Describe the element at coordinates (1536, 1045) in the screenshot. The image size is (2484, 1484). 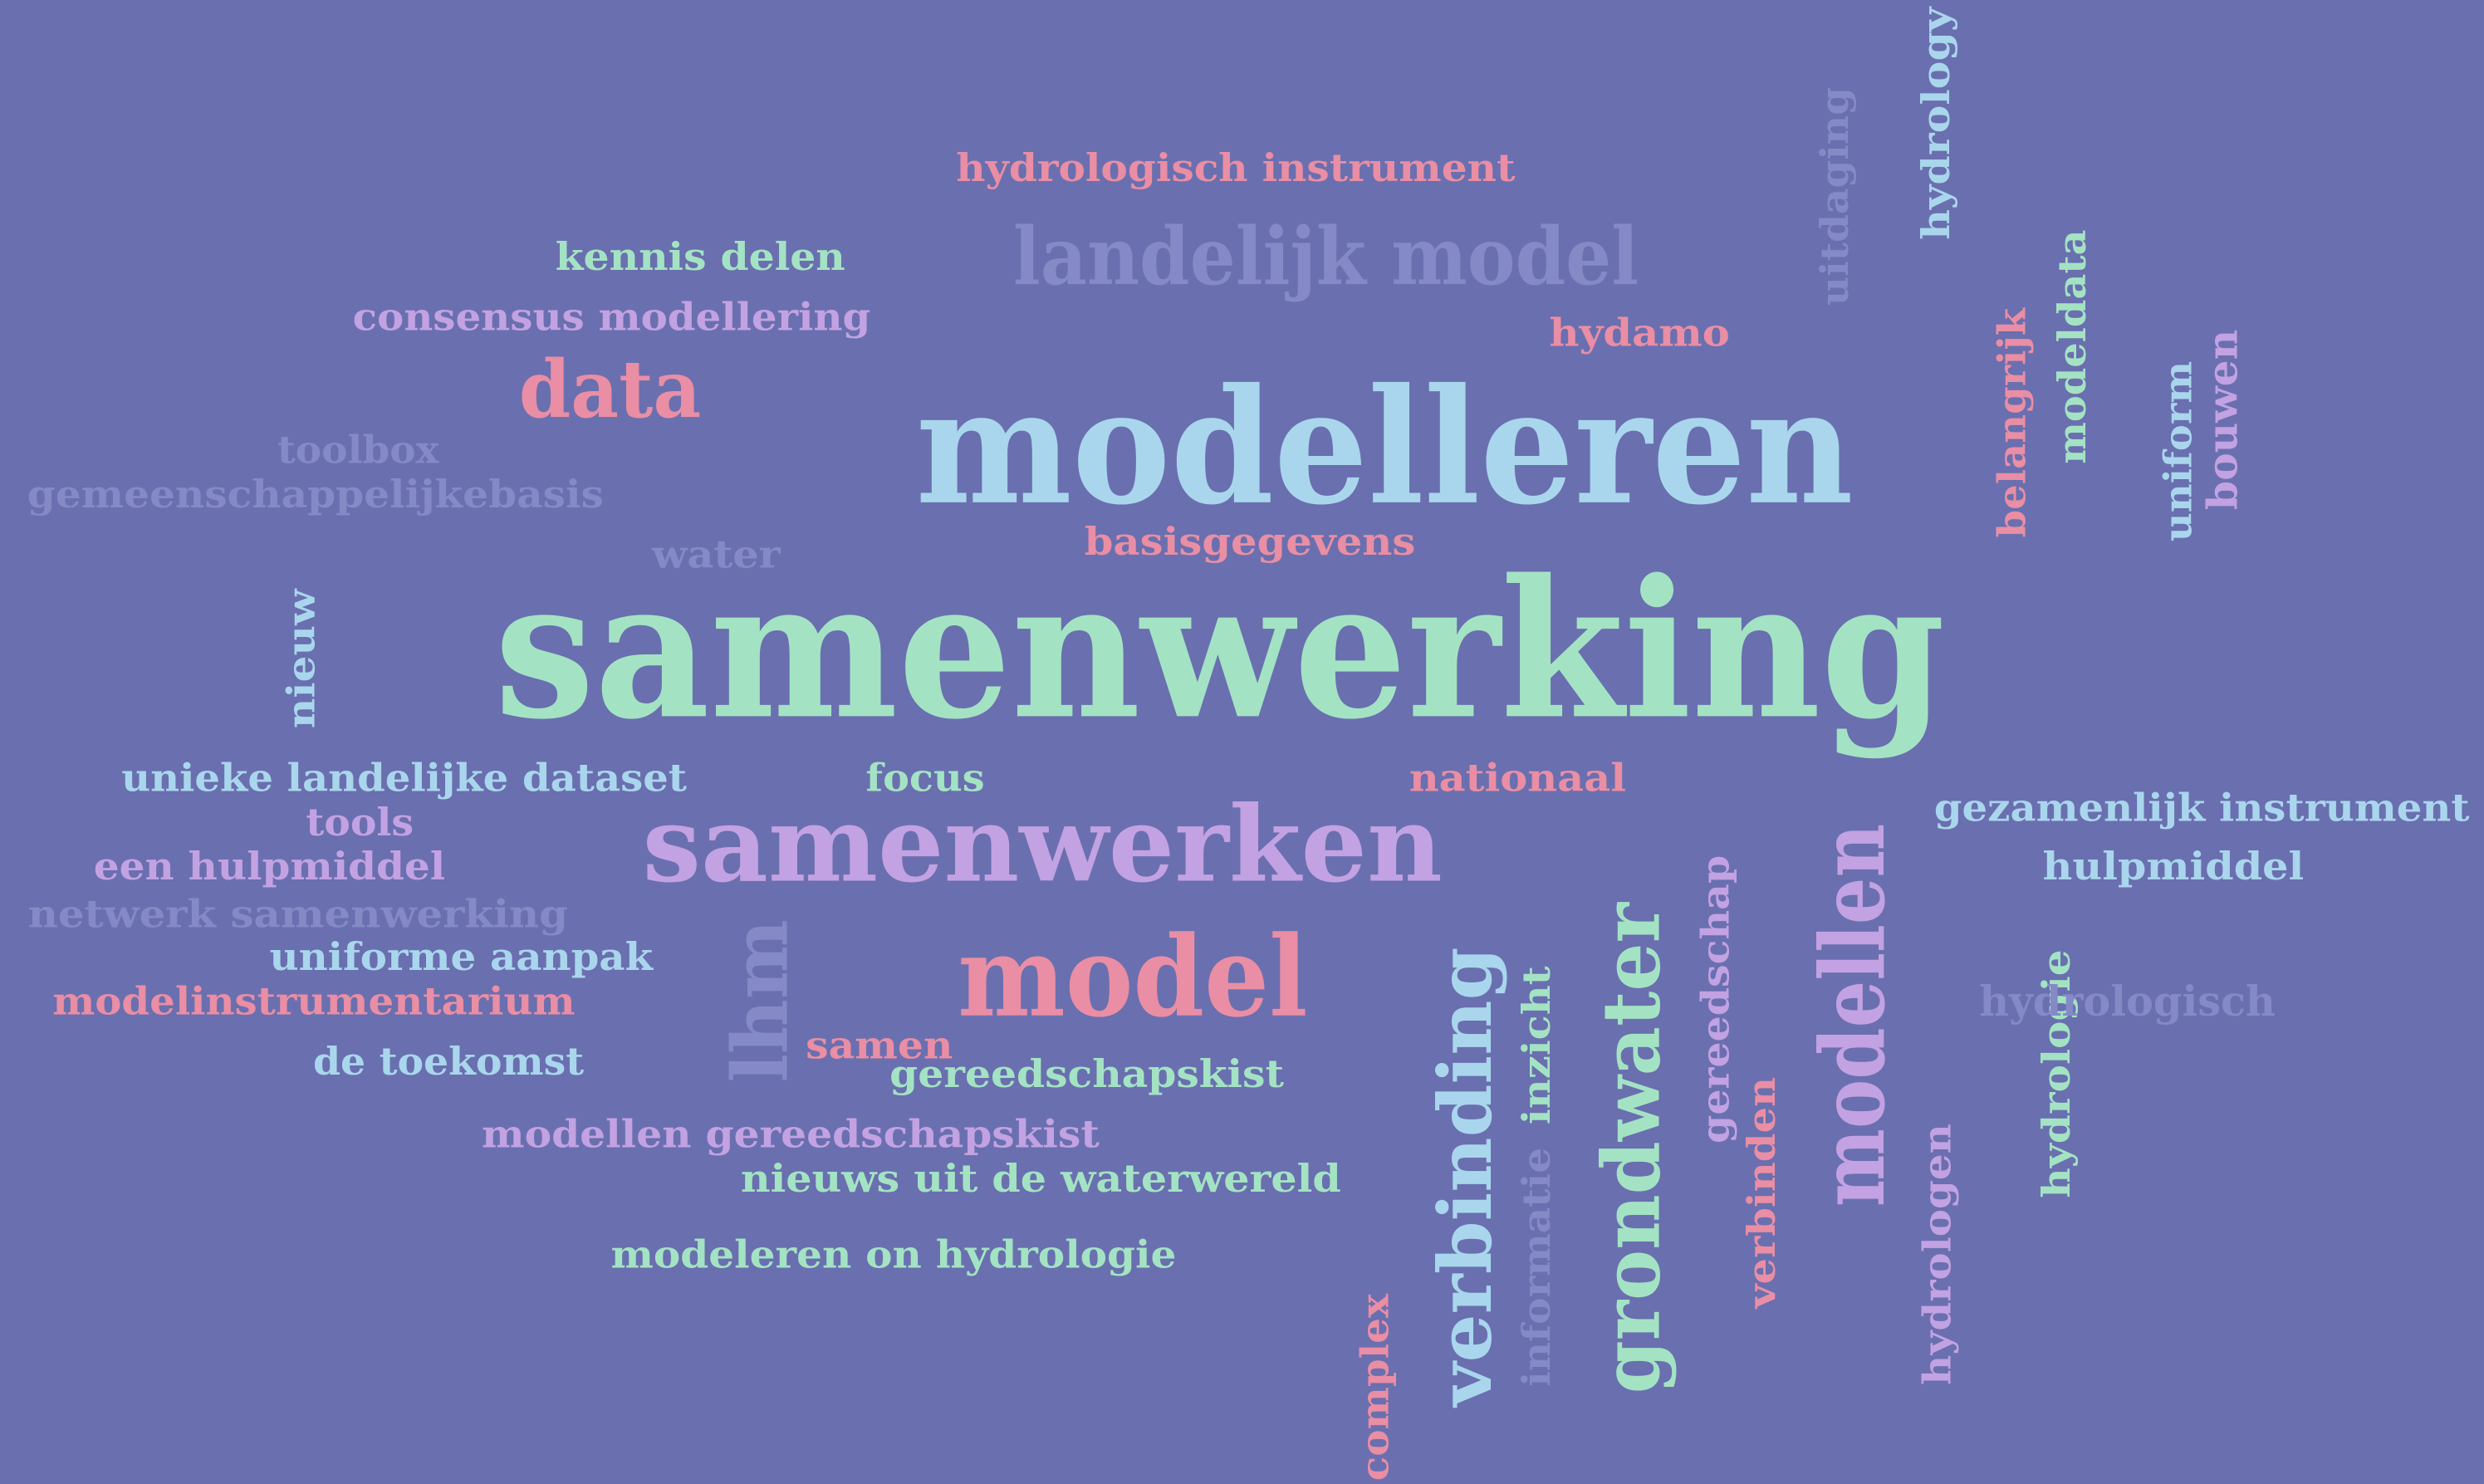
I see `word: inzicht` at that location.